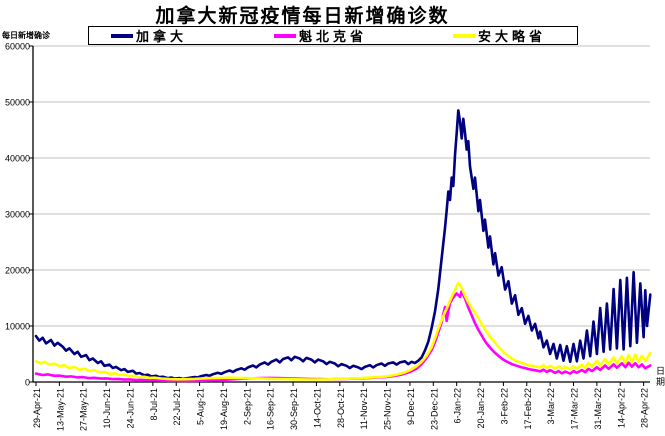 Image resolution: width=665 pixels, height=436 pixels. I want to click on y-tick-label: 10000, so click(17, 327).